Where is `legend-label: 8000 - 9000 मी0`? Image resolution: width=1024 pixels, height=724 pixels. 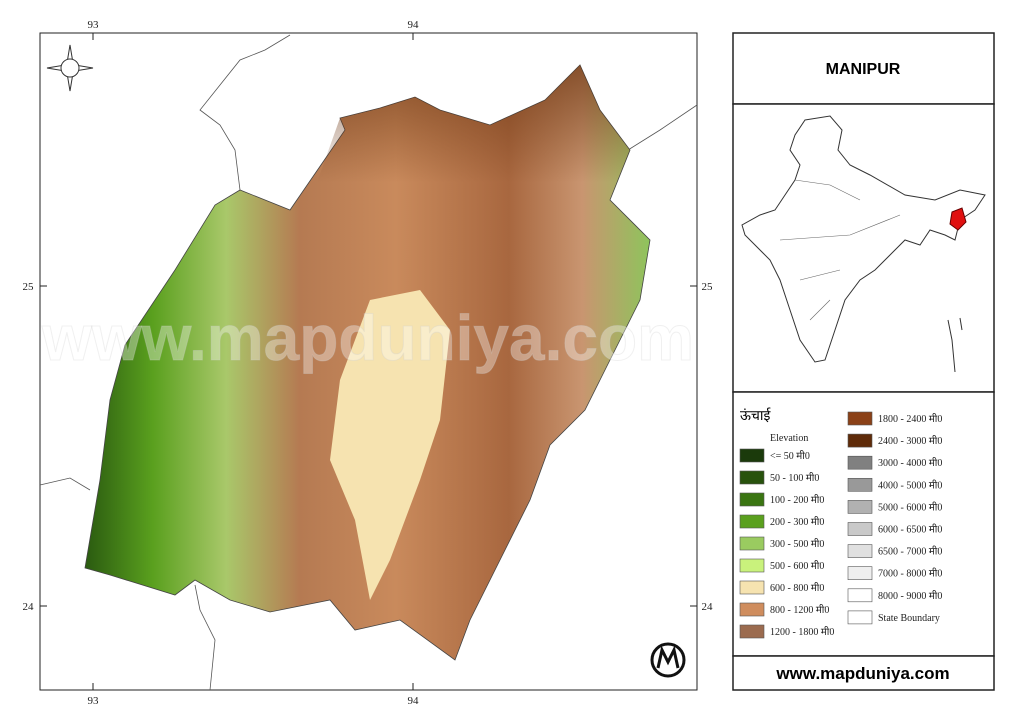 legend-label: 8000 - 9000 मी0 is located at coordinates (910, 596).